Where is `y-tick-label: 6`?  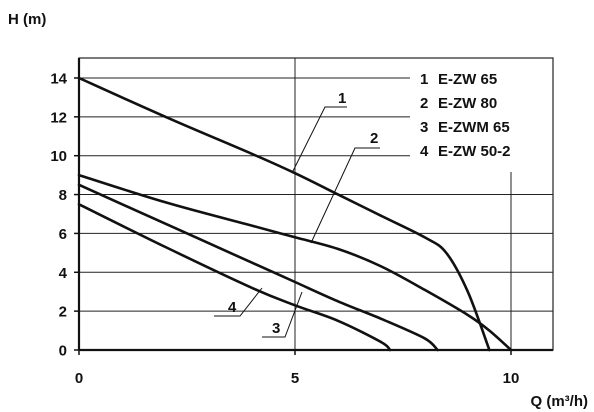
y-tick-label: 6 is located at coordinates (63, 234).